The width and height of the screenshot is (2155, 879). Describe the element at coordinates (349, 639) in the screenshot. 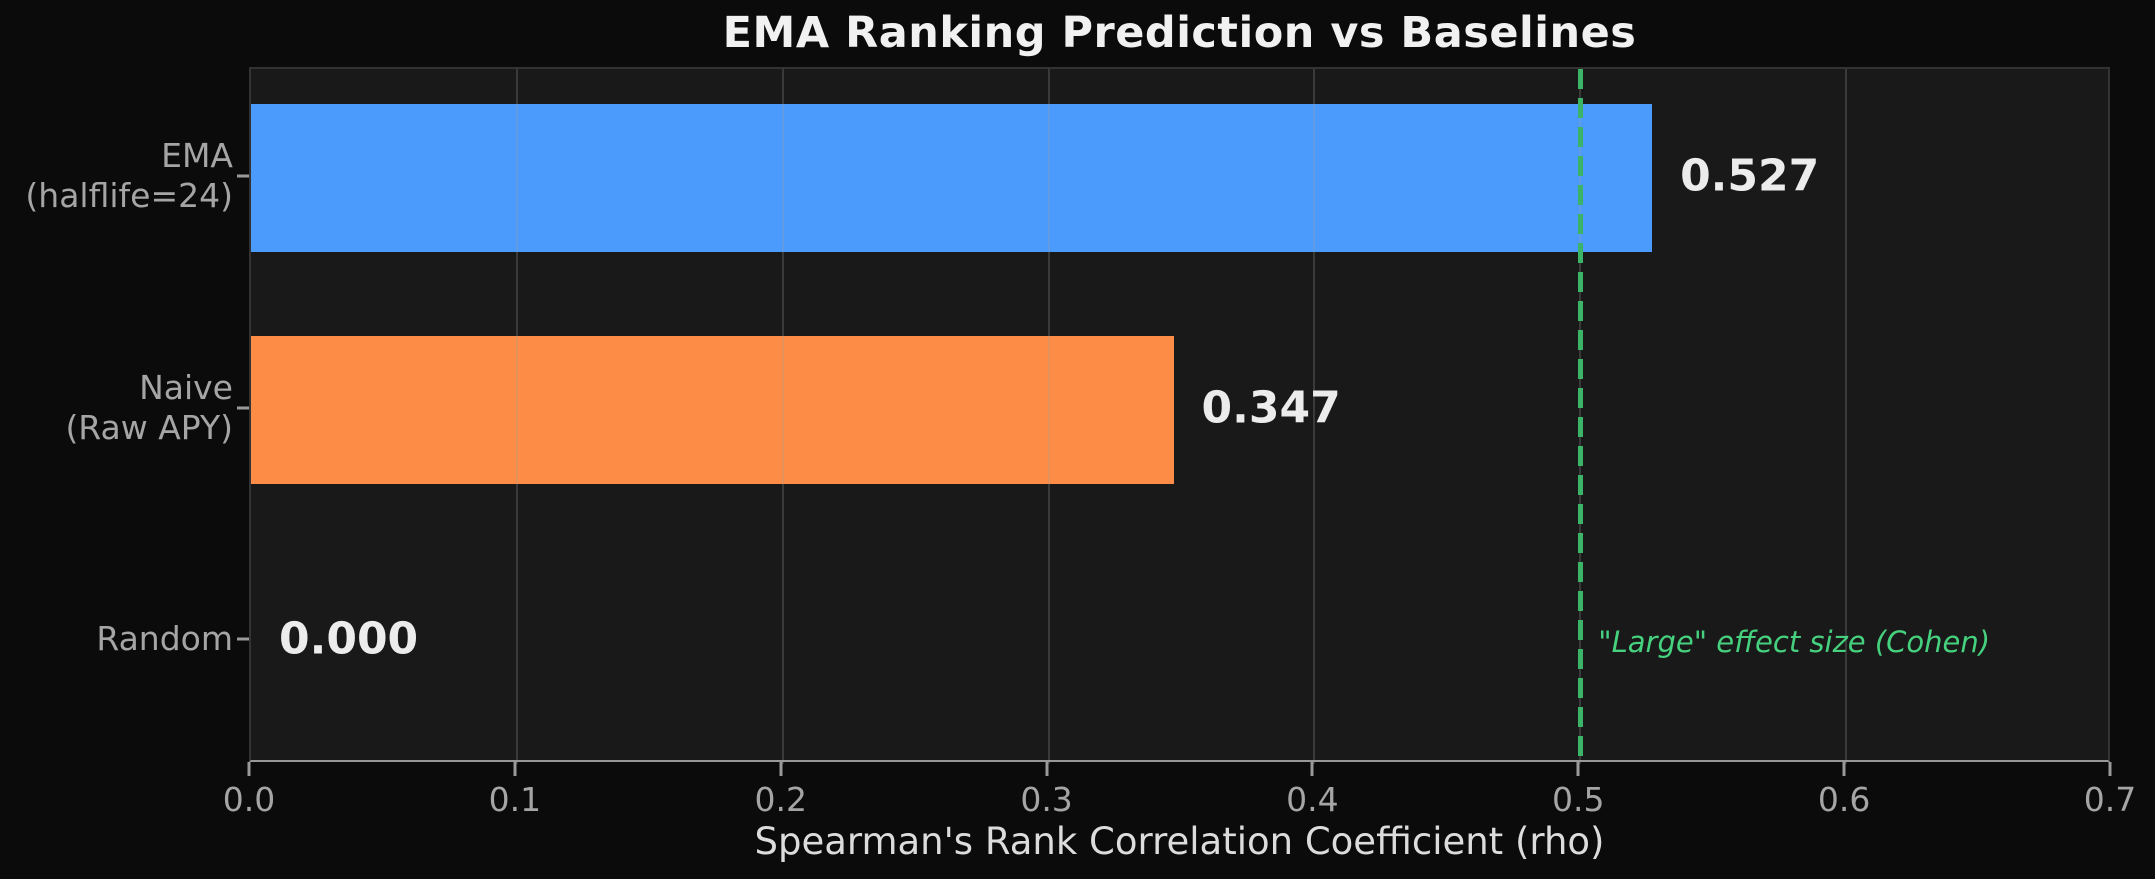

I see `bar-value-label: 0.000` at that location.